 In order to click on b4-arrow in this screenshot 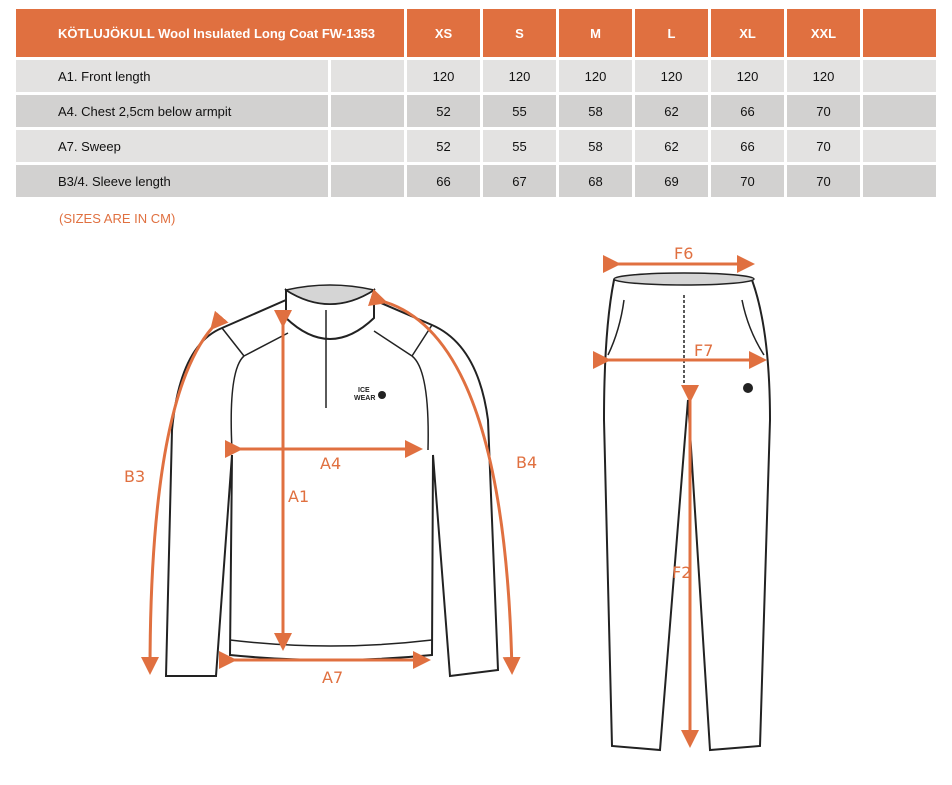, I will do `click(444, 481)`.